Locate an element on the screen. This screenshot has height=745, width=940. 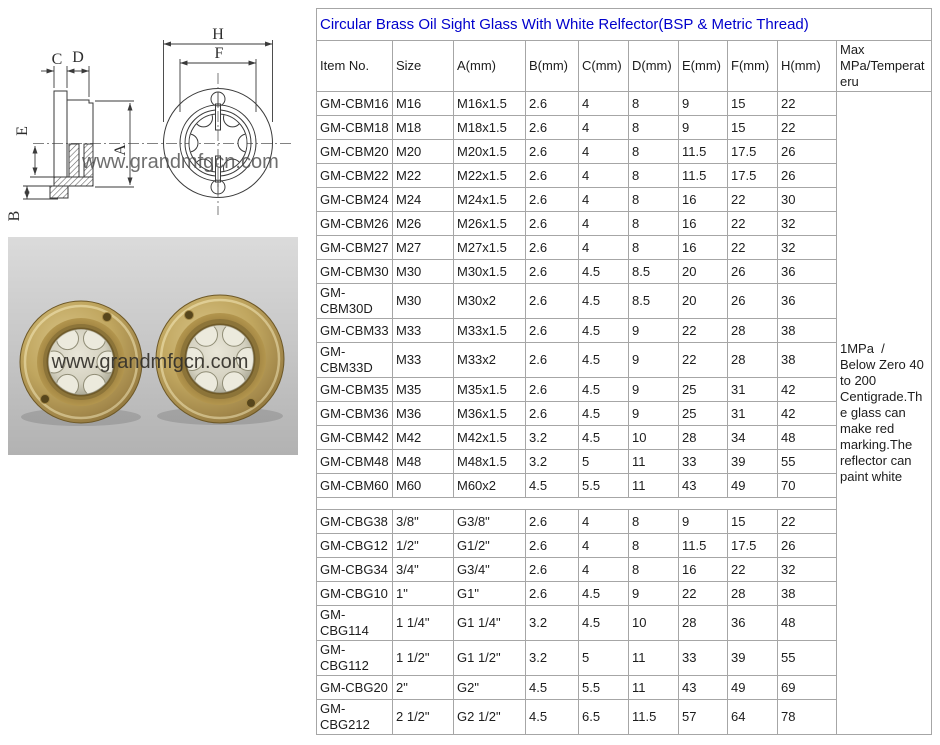
table-cell: 34 is located at coordinates (752, 437).